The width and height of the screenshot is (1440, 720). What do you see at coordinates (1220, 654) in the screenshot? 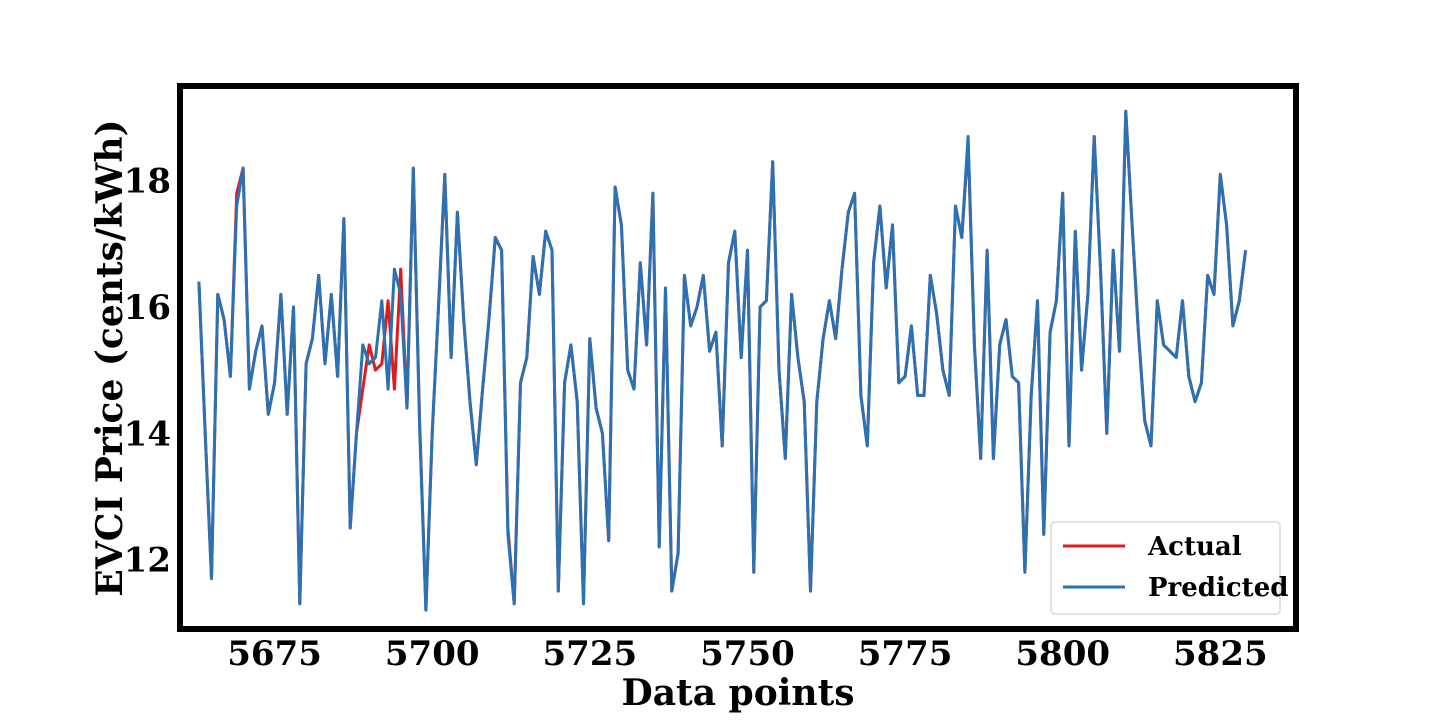
I see `x-tick-label: 5825` at bounding box center [1220, 654].